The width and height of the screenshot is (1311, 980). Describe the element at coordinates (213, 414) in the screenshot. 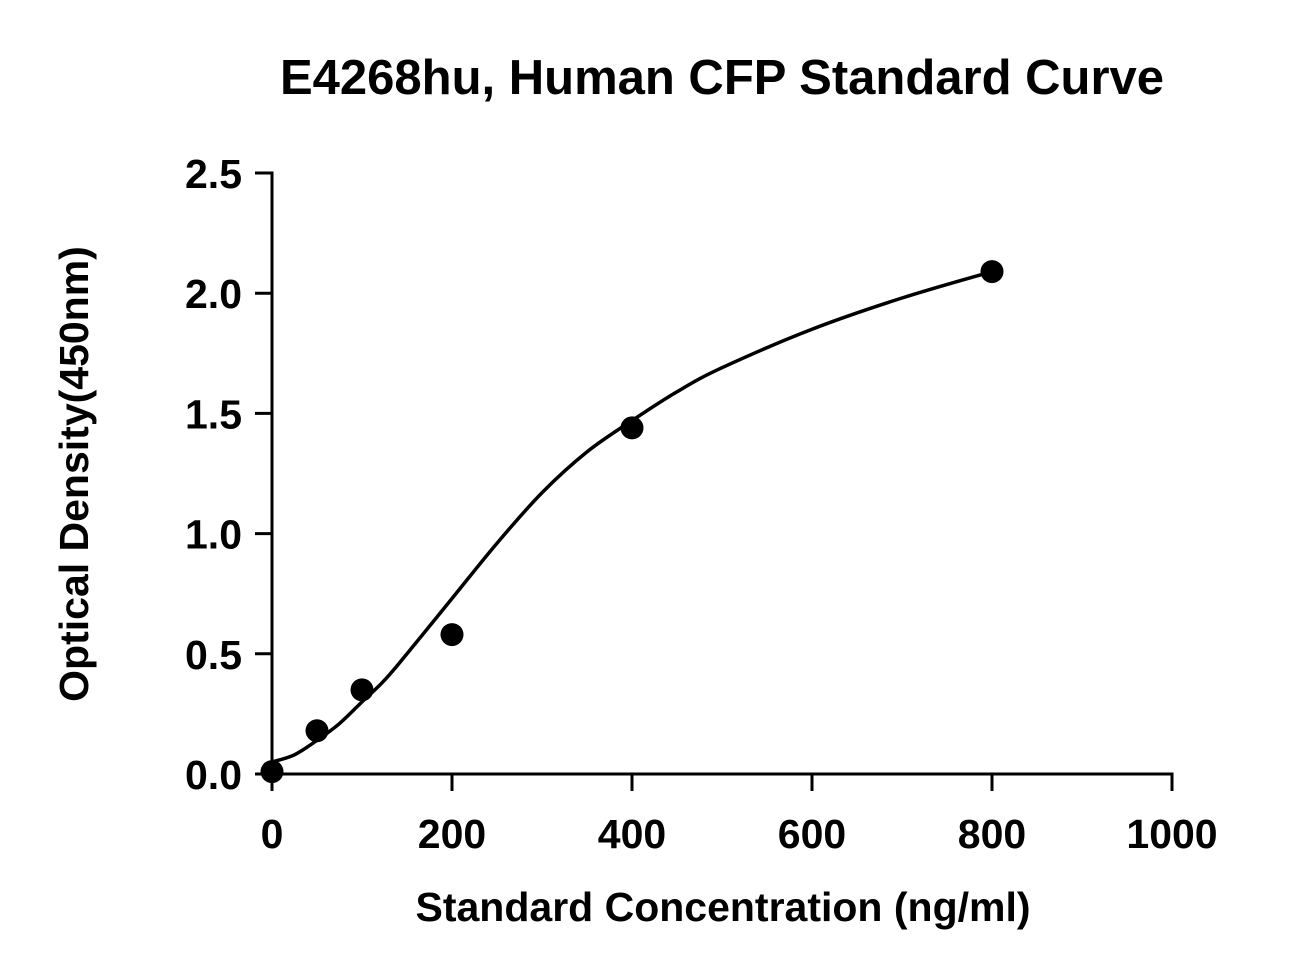

I see `y-tick-label: 1.5` at that location.